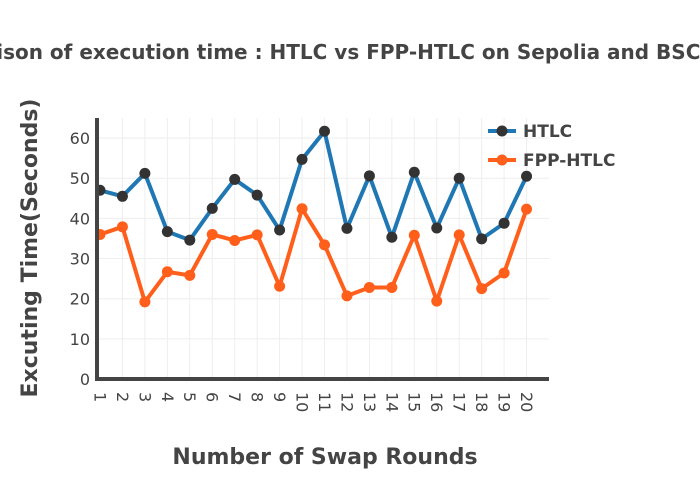  I want to click on x-tick-label: 17, so click(459, 402).